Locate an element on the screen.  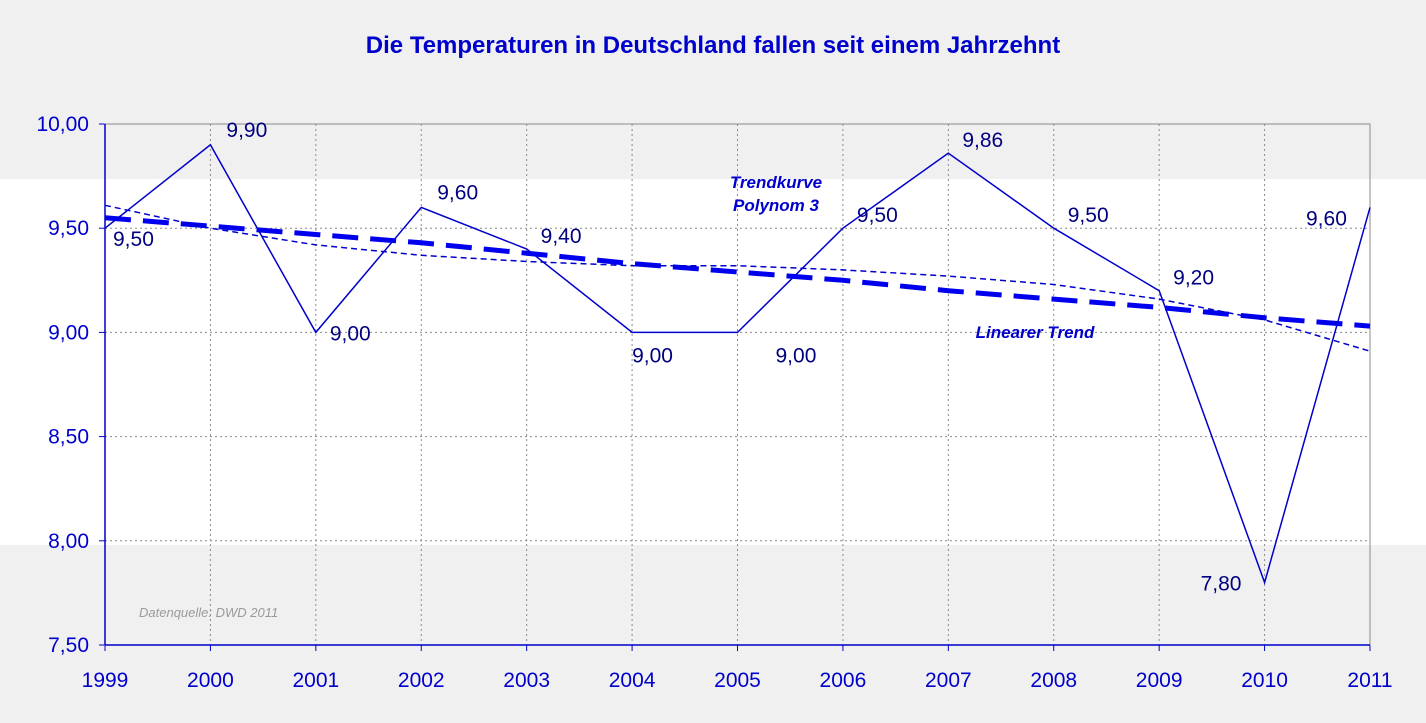
x-tick-label: 2004 is located at coordinates (632, 680).